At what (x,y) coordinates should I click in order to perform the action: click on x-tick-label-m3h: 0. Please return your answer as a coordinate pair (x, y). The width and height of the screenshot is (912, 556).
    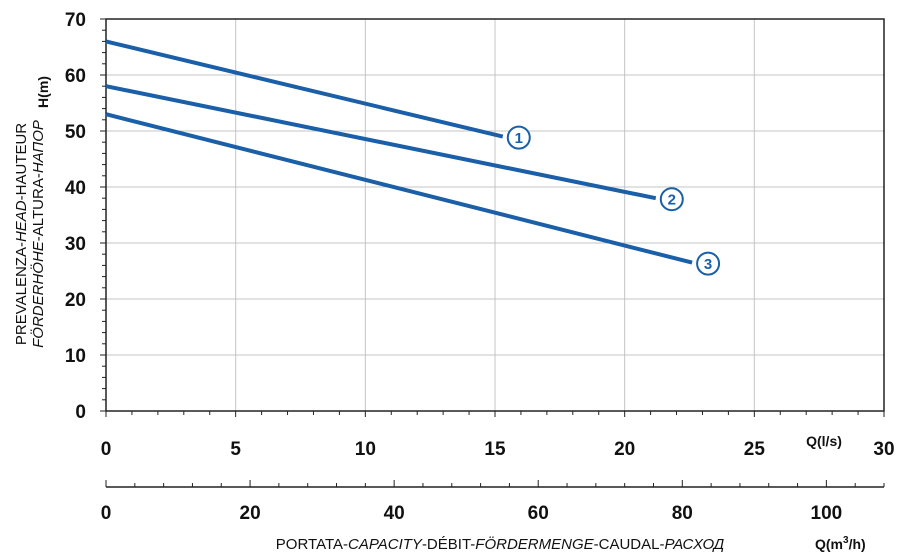
    Looking at the image, I should click on (106, 513).